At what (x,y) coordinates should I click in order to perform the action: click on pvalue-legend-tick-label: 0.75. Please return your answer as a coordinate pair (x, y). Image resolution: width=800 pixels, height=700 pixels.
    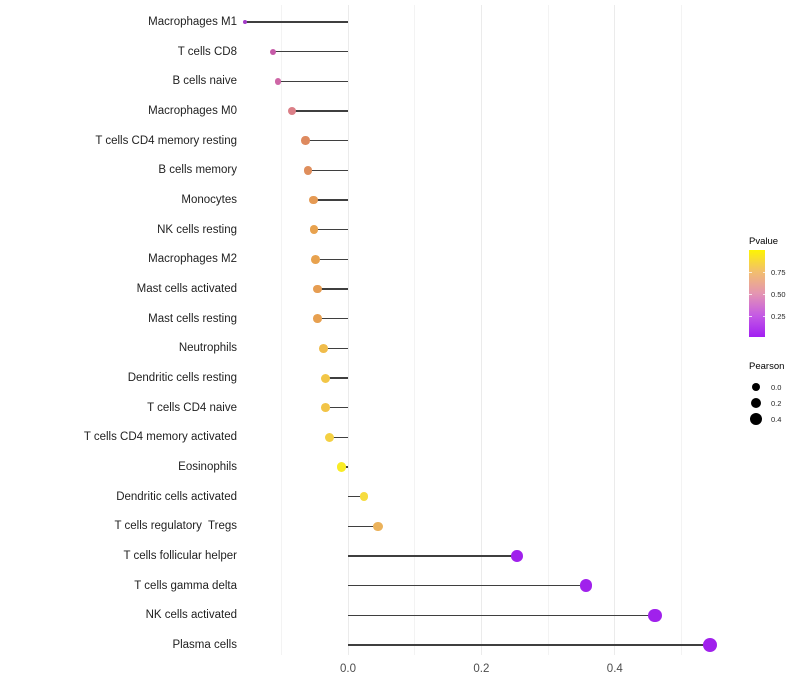
    Looking at the image, I should click on (778, 273).